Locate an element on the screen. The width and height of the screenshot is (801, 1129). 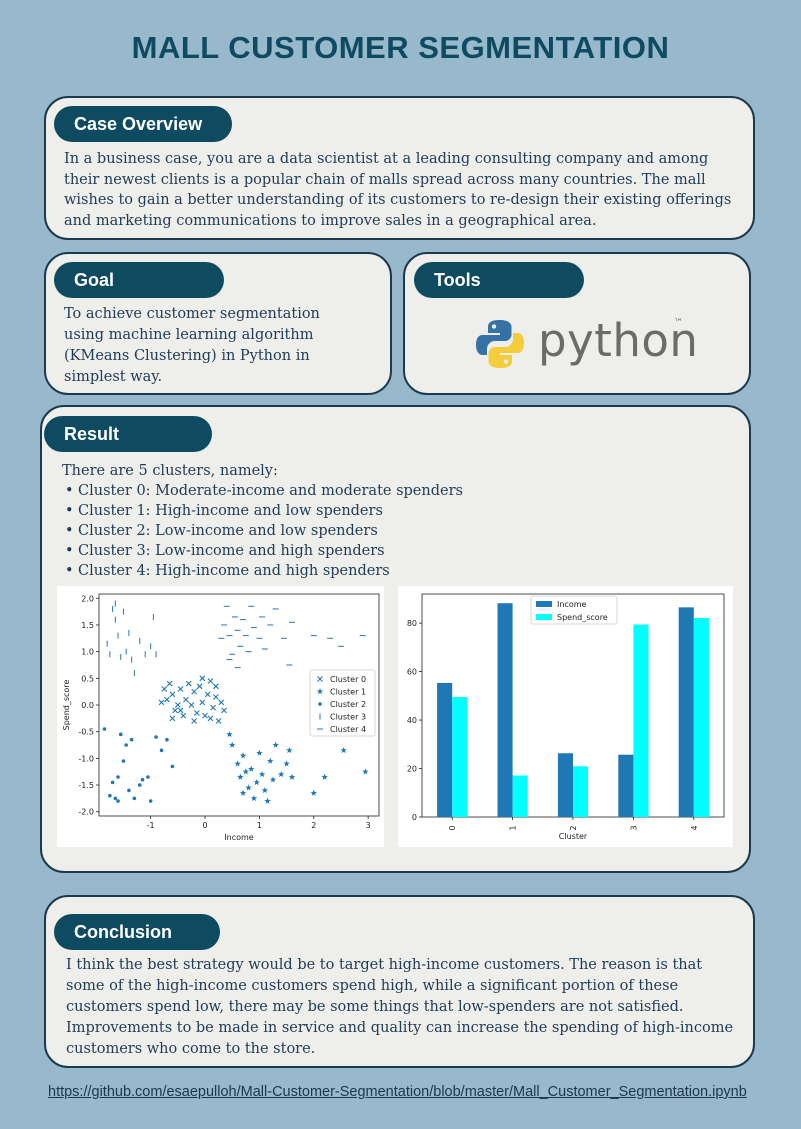
bar-chart-box: 0 20 40 60 80 0 1 2 3 4 Cluster Income Spend_score is located at coordinates (565, 716).